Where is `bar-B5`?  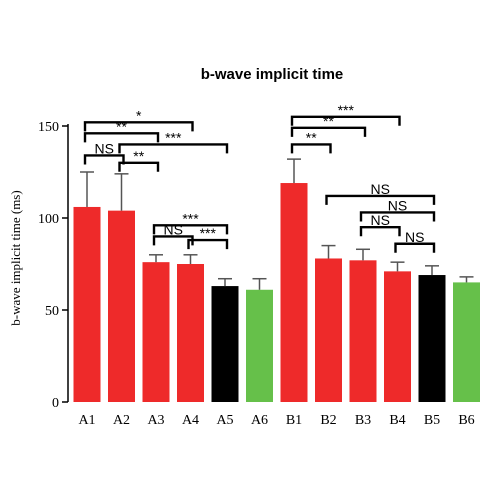
bar-B5 is located at coordinates (432, 338).